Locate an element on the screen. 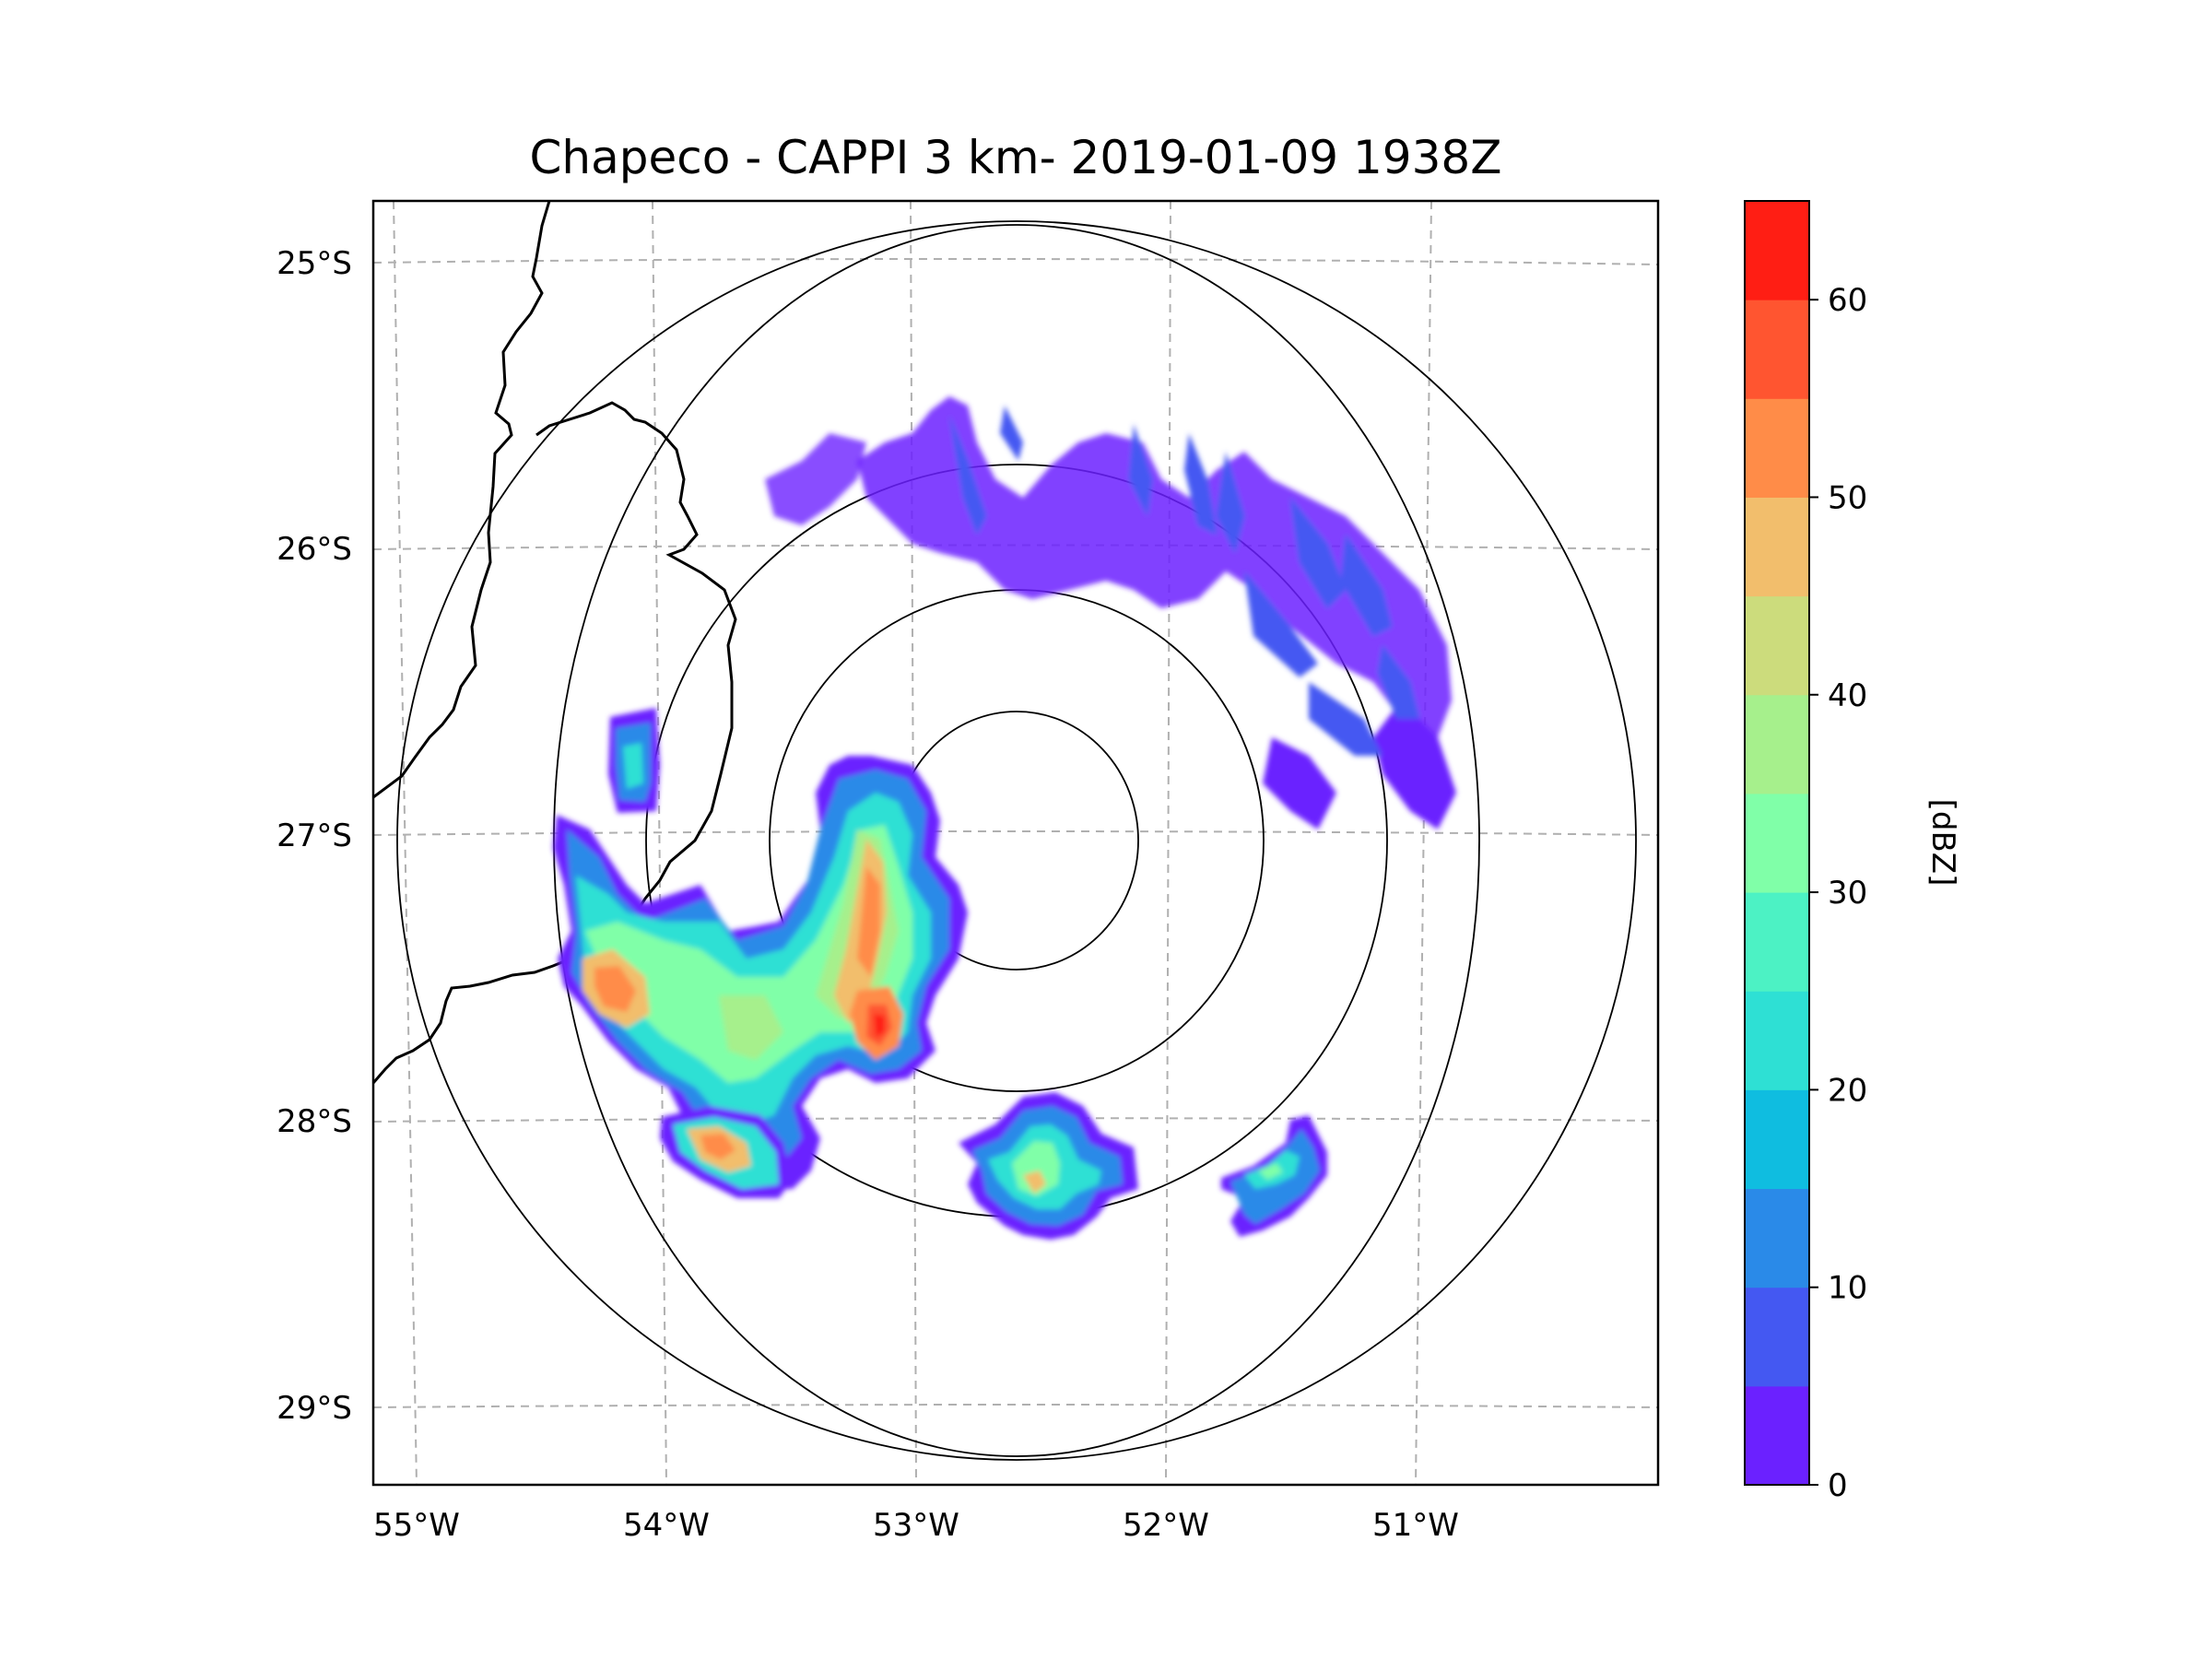 The image size is (2212, 1659). x-tick-label: 53°W is located at coordinates (916, 1525).